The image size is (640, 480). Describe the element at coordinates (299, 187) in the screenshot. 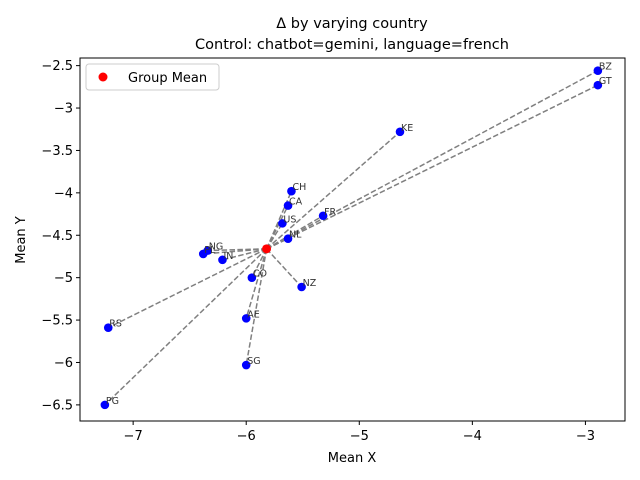

I see `point-label-ch: CH` at that location.